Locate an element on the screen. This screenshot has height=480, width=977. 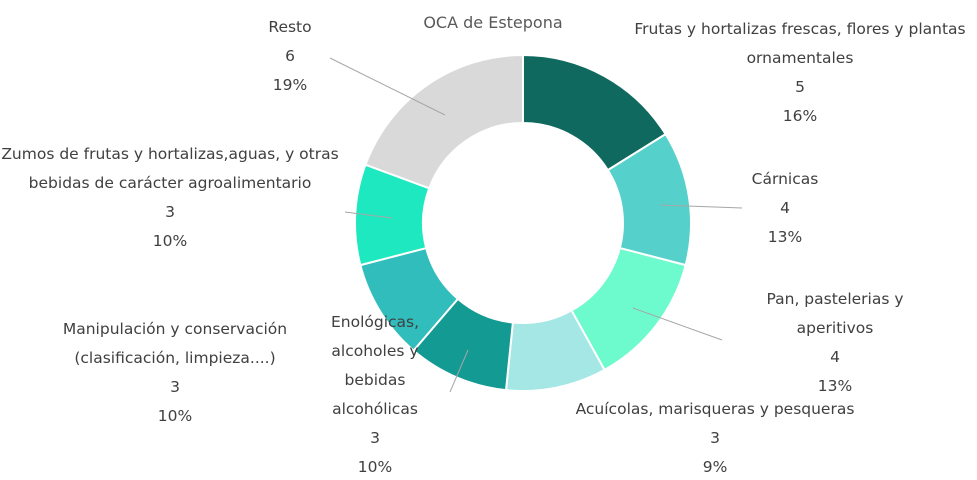
category-name: Resto is located at coordinates (290, 27).